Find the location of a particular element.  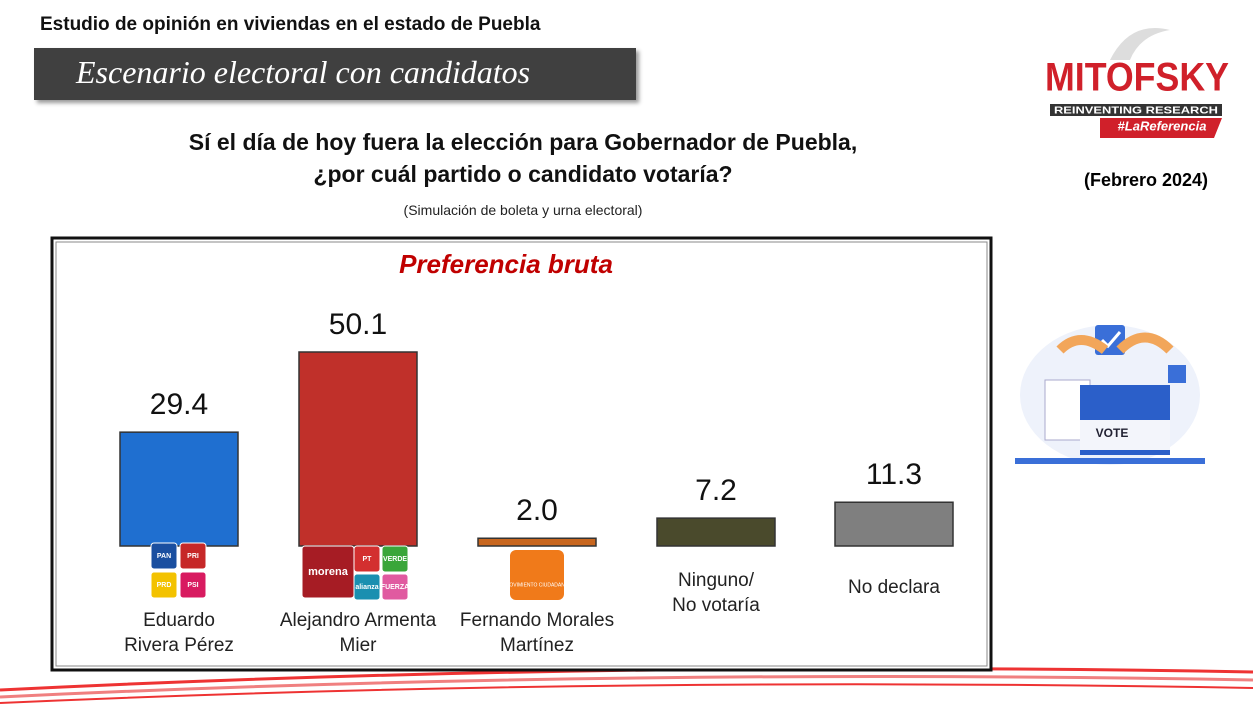

party-logo-text: PAN is located at coordinates (164, 556).